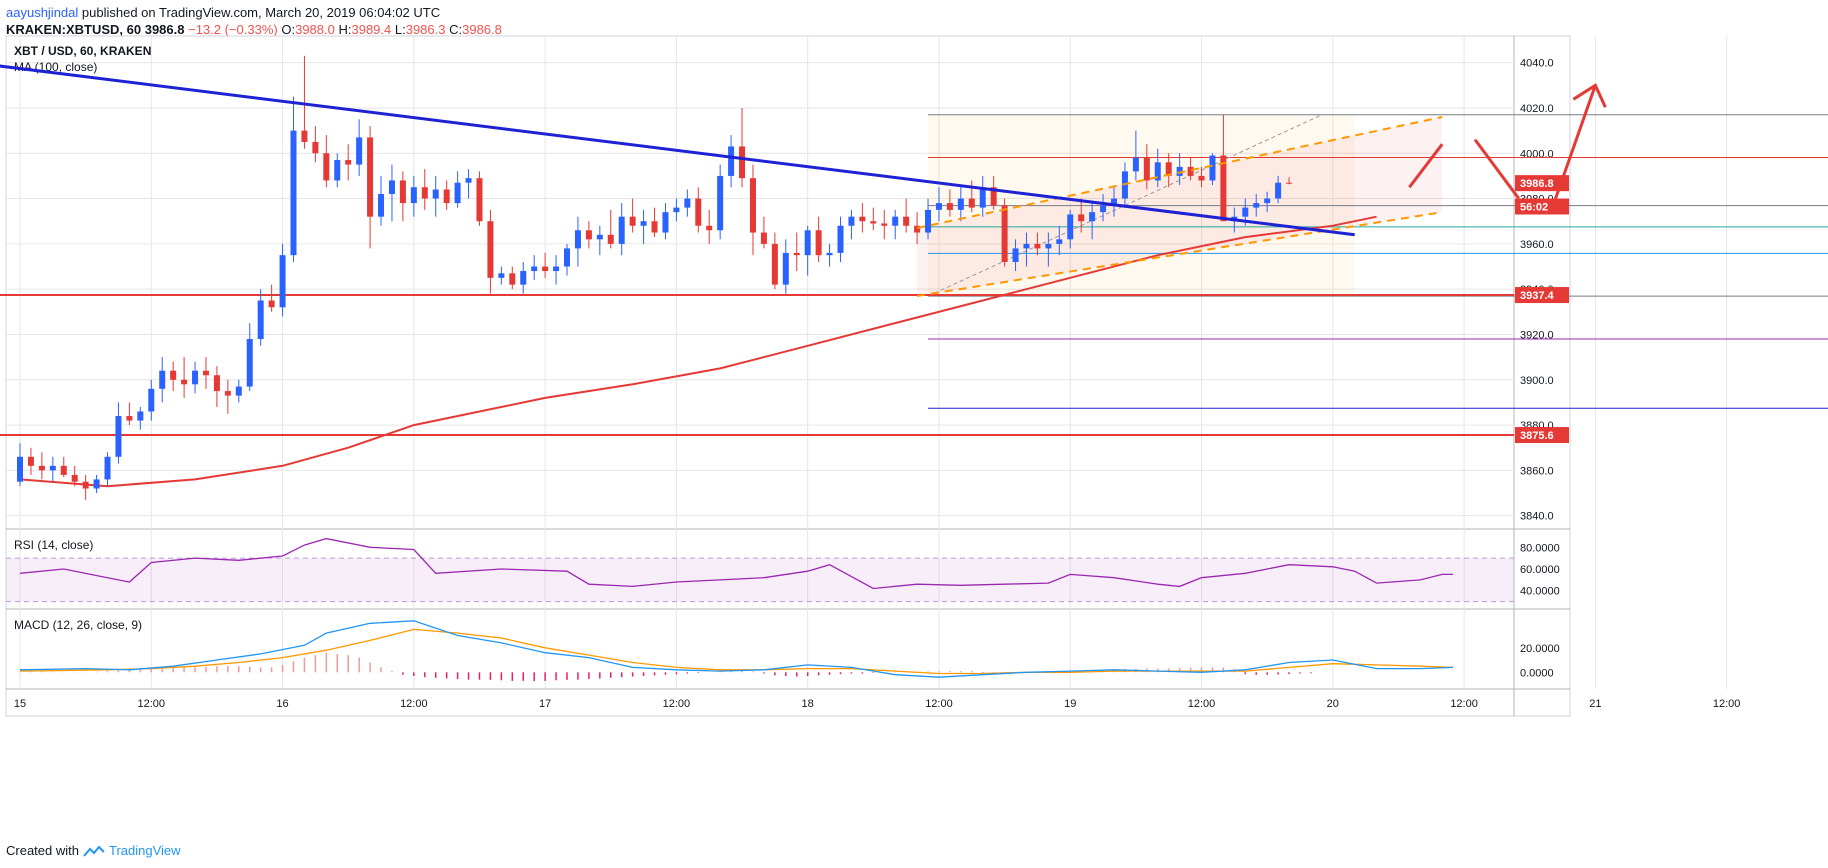 The image size is (1828, 868). I want to click on price-axis-label: 3840.0, so click(1537, 517).